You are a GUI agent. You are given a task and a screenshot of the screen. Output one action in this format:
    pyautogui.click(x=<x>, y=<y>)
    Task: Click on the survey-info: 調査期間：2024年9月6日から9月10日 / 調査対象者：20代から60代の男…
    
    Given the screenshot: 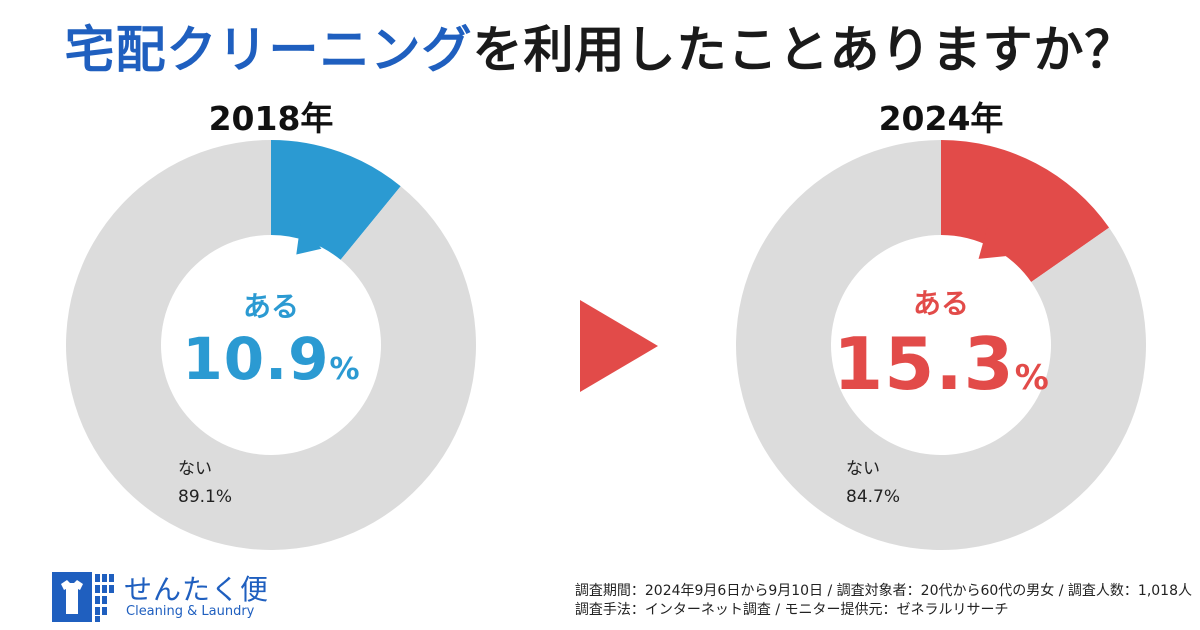 What is the action you would take?
    pyautogui.click(x=883, y=601)
    